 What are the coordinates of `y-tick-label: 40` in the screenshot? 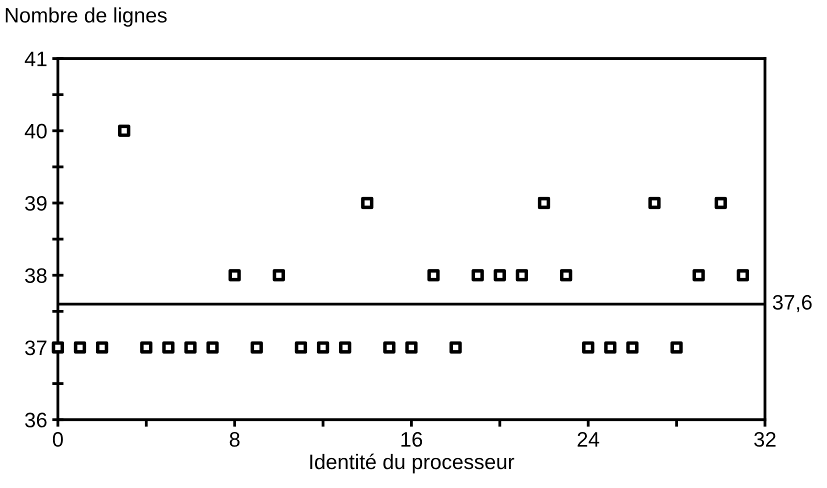 It's located at (35, 131).